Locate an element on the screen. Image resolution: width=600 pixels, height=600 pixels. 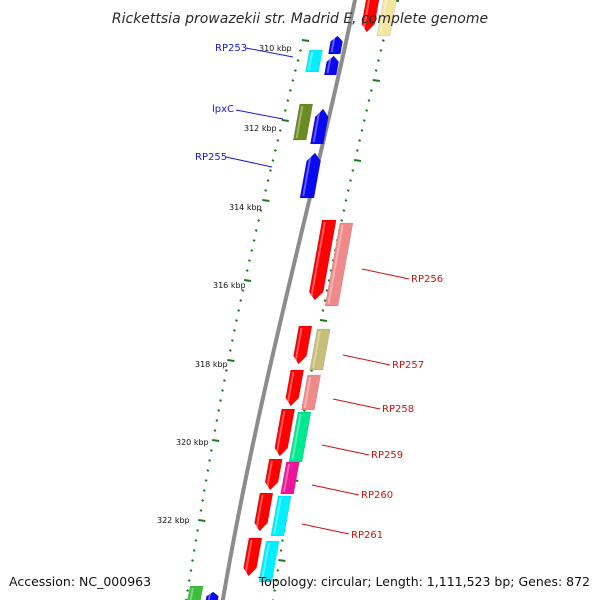
gene-label-rp259: RP259 is located at coordinates (387, 455).